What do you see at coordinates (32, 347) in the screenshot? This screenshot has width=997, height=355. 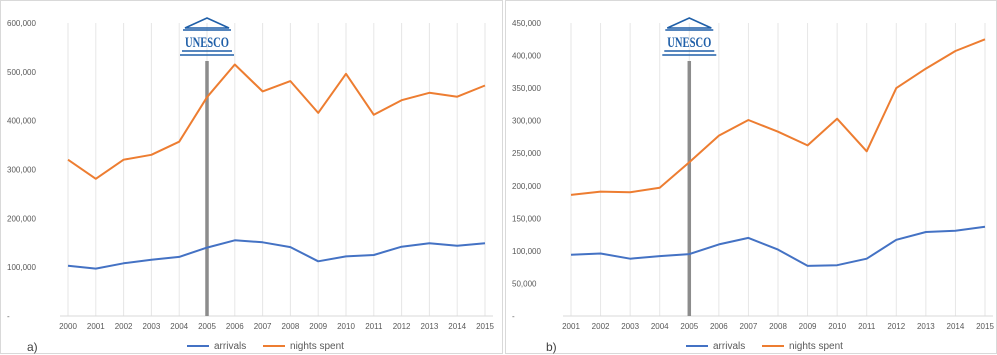 I see `panel-label-a: a)` at bounding box center [32, 347].